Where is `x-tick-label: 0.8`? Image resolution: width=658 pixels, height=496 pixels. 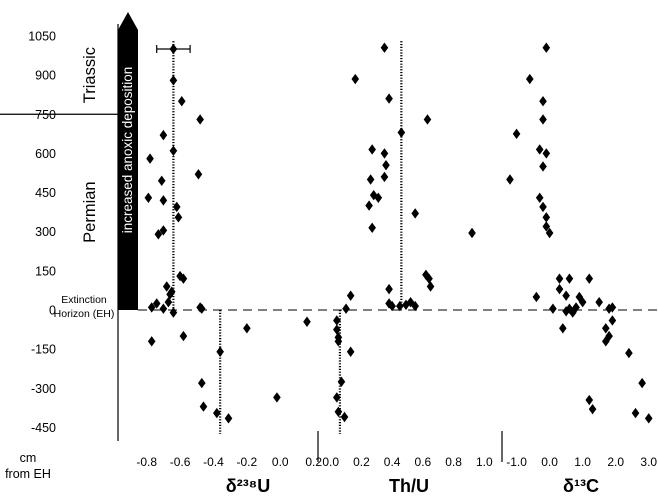 x-tick-label: 0.8 is located at coordinates (453, 462).